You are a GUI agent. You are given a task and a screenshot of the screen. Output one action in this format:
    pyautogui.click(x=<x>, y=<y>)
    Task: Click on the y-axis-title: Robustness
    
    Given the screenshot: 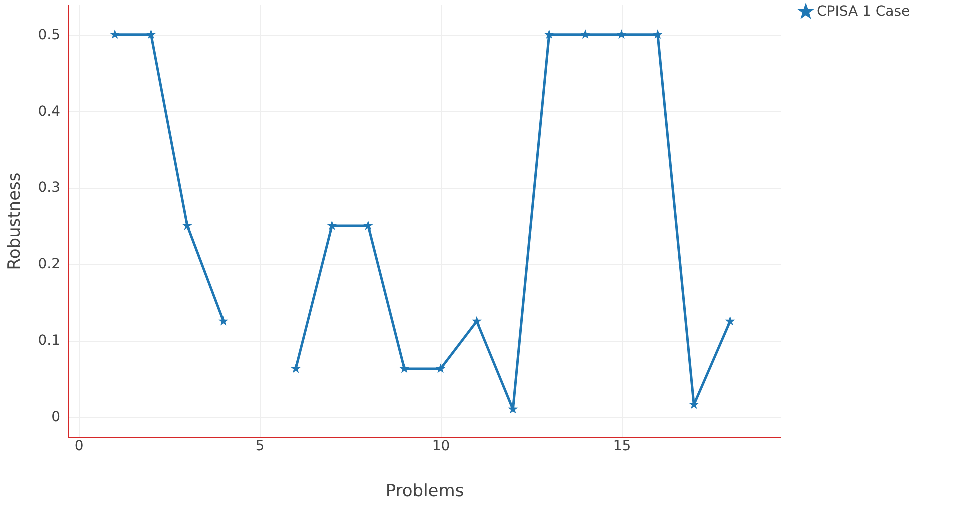 What is the action you would take?
    pyautogui.click(x=15, y=221)
    